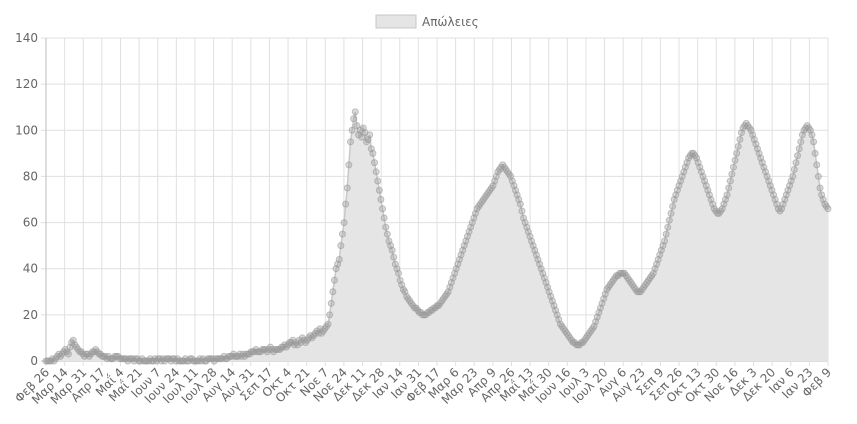 This screenshot has width=857, height=424. What do you see at coordinates (34, 361) in the screenshot?
I see `y-tick-label: 0` at bounding box center [34, 361].